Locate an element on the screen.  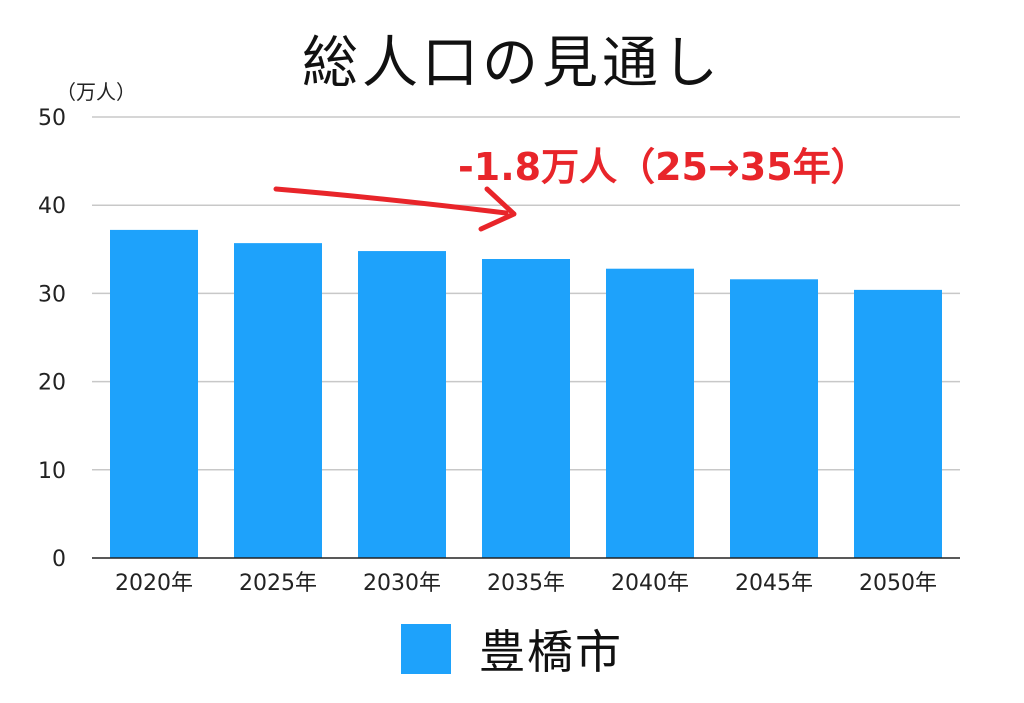
x-tick-label: 2020年 is located at coordinates (154, 583).